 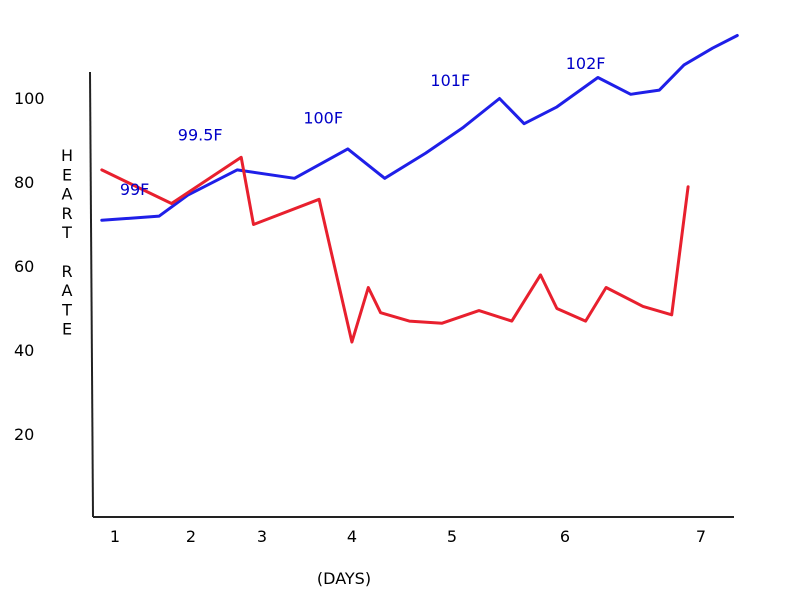 I want to click on x-tick-labels: 1 2 3 4 5 6 7, so click(x=408, y=536).